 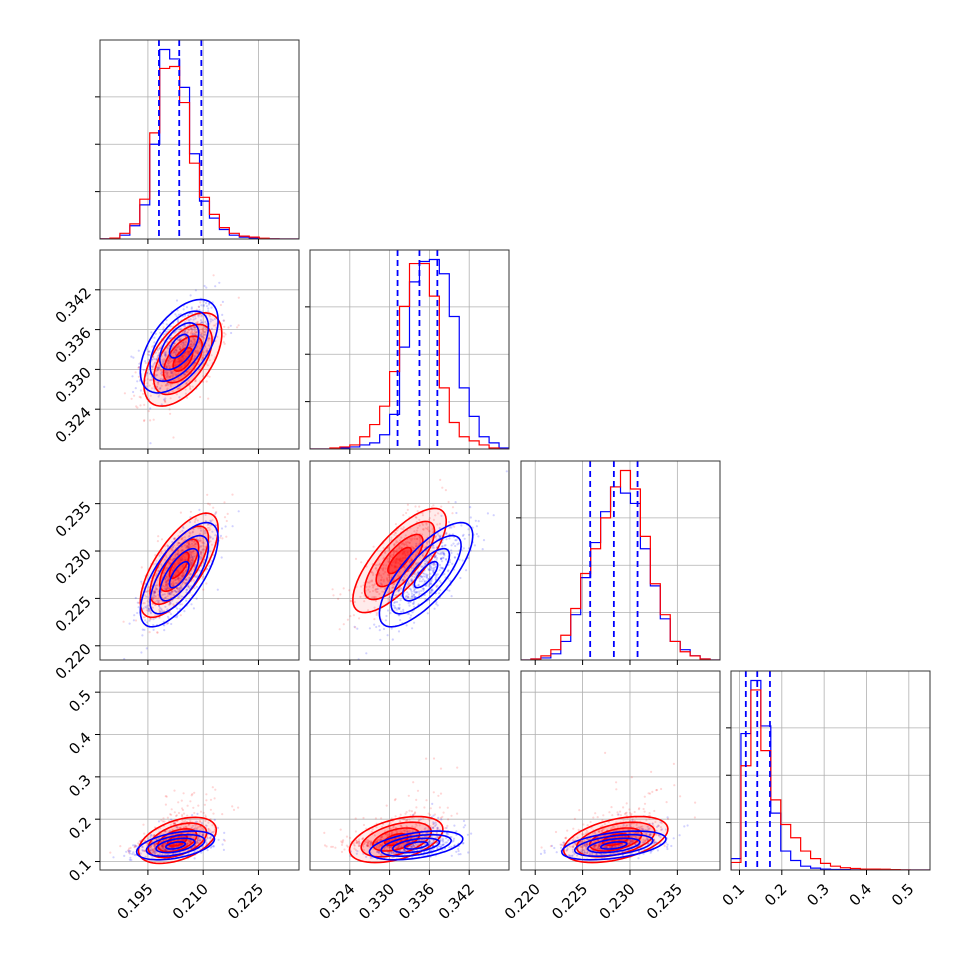 What do you see at coordinates (177, 840) in the screenshot?
I see `contour-series-b` at bounding box center [177, 840].